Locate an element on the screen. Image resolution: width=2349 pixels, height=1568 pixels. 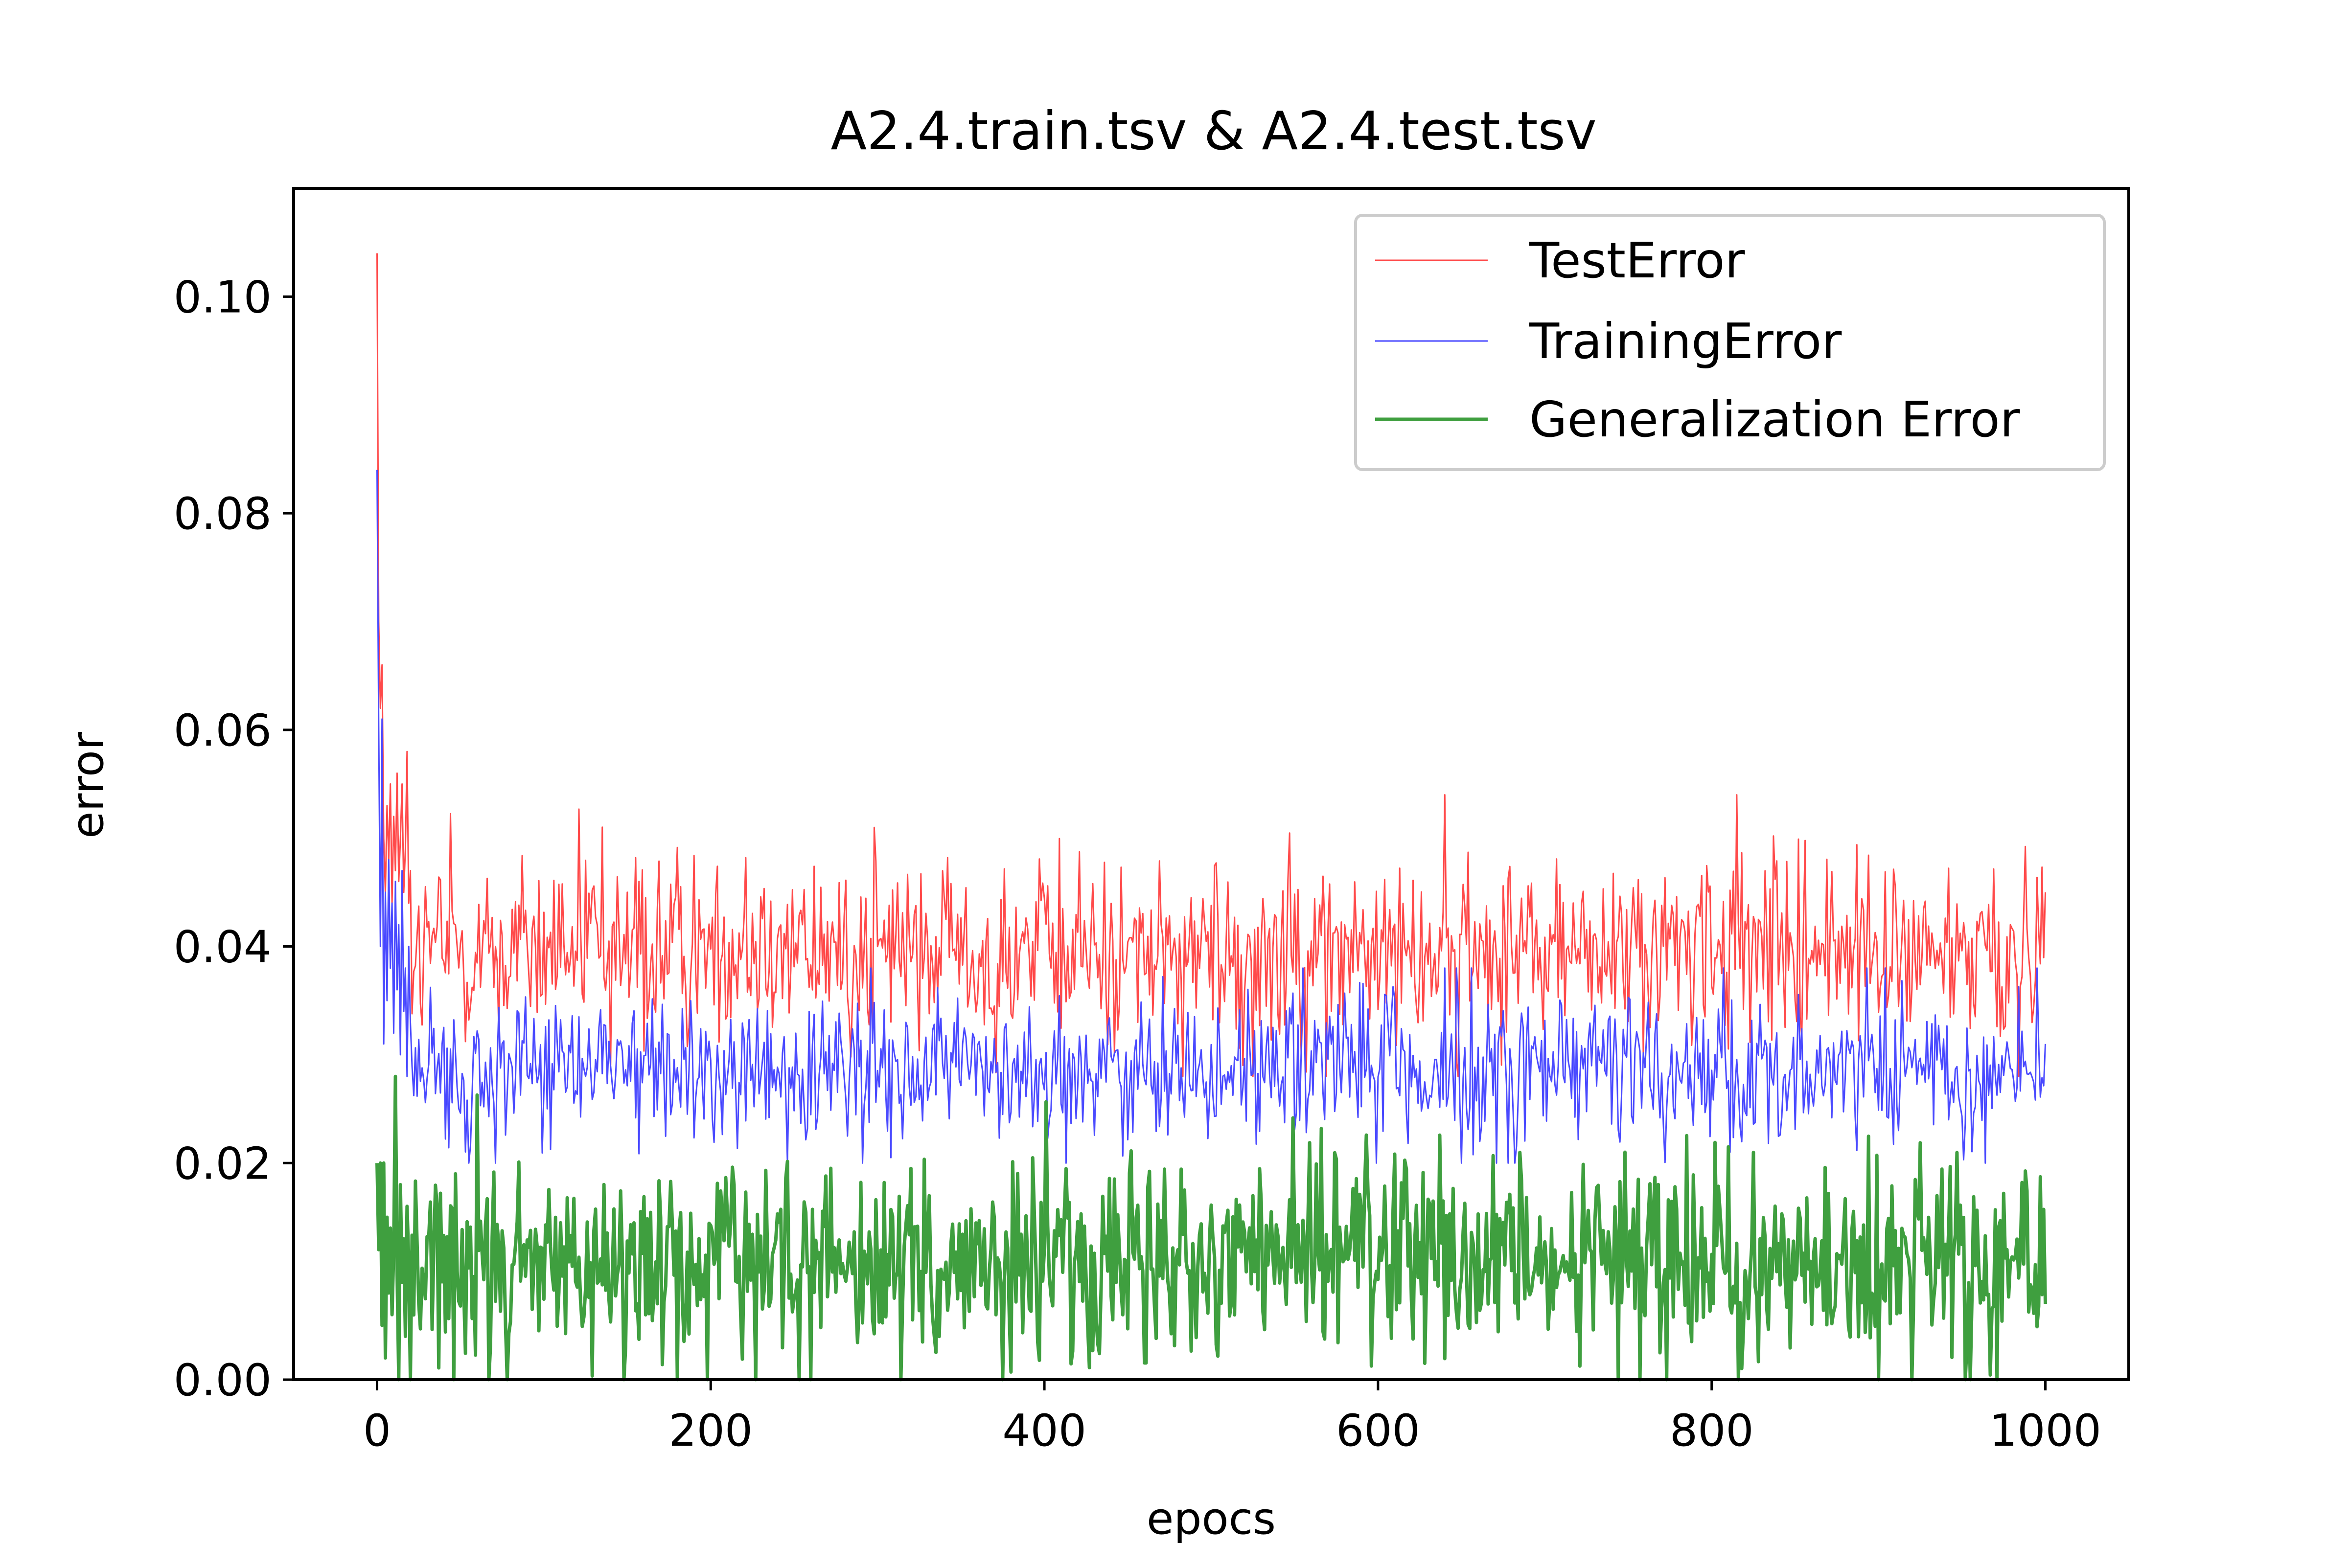
y-tick-label: 0.00 is located at coordinates (223, 1381).